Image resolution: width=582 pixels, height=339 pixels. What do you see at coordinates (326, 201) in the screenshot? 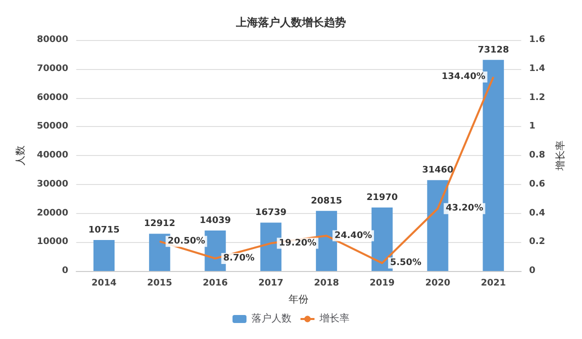
I see `data-label: 20815` at bounding box center [326, 201].